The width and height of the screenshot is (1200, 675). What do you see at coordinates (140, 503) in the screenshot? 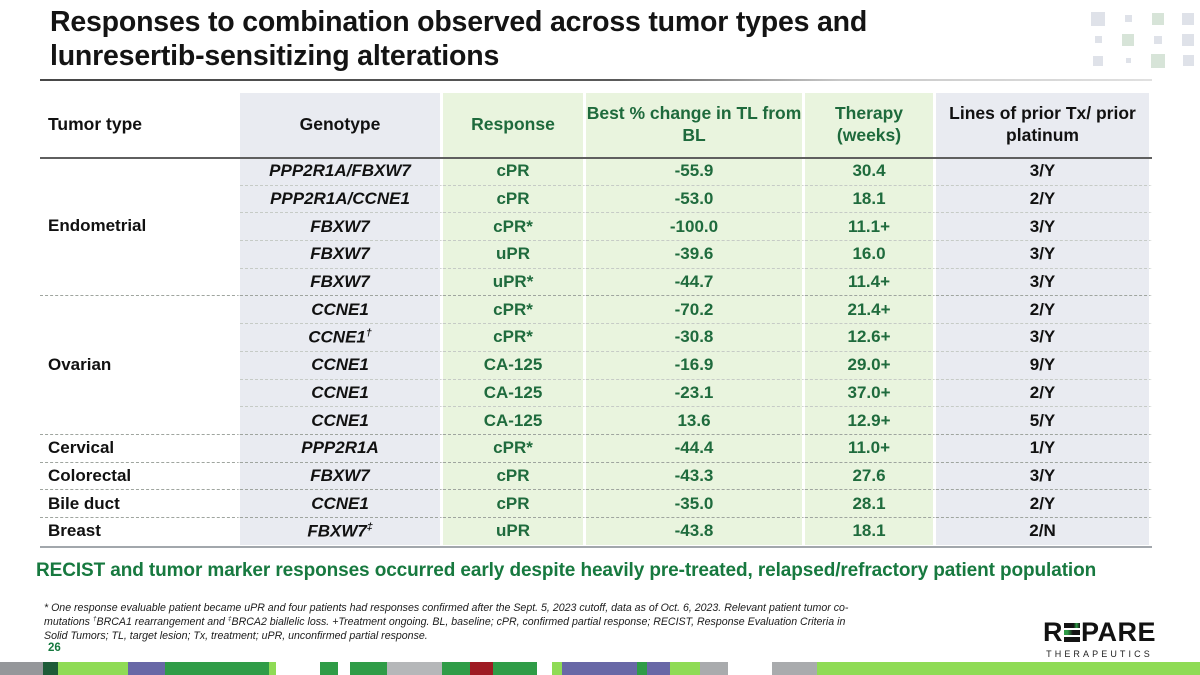
I see `tumor-type-cell: Bile duct` at bounding box center [140, 503].